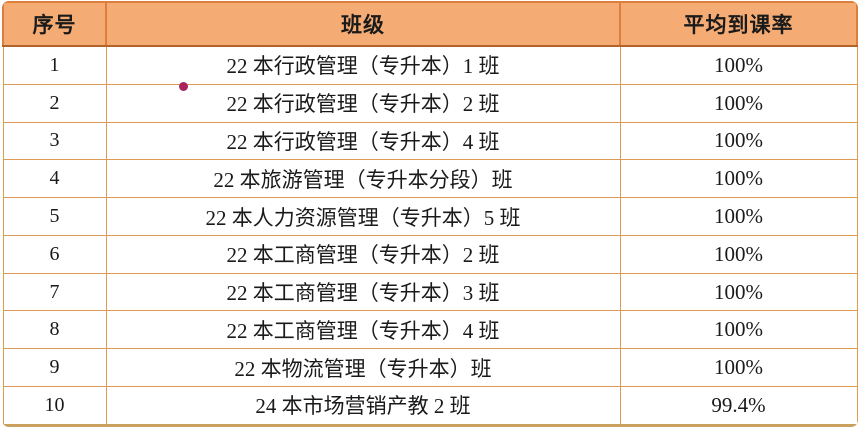 Image resolution: width=864 pixels, height=431 pixels. I want to click on row-index-cell: 10, so click(54, 406).